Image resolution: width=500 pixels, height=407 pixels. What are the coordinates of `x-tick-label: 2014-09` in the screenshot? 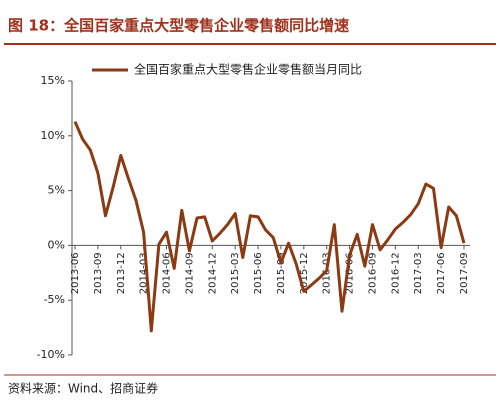 It's located at (189, 273).